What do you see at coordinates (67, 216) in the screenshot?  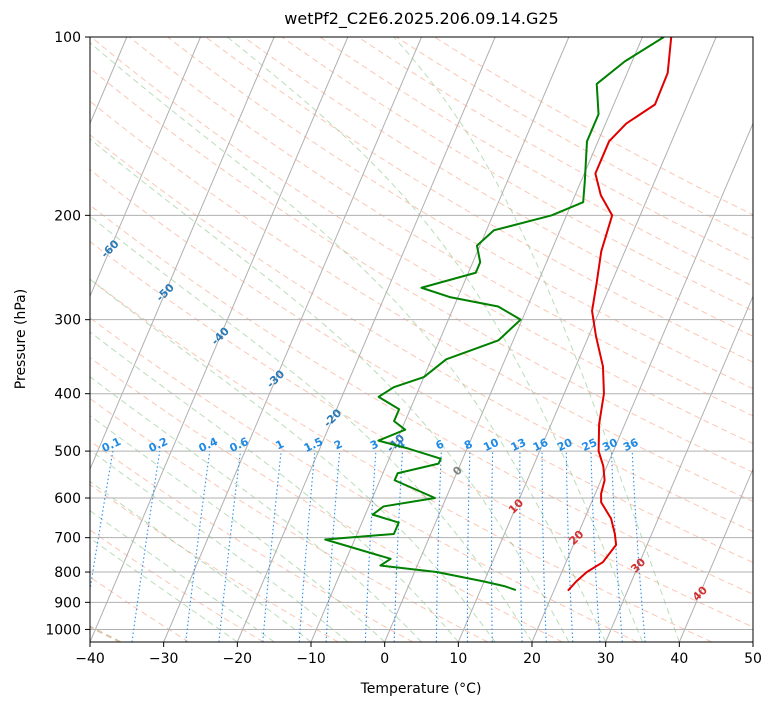 I see `y-tick-label: 200` at bounding box center [67, 216].